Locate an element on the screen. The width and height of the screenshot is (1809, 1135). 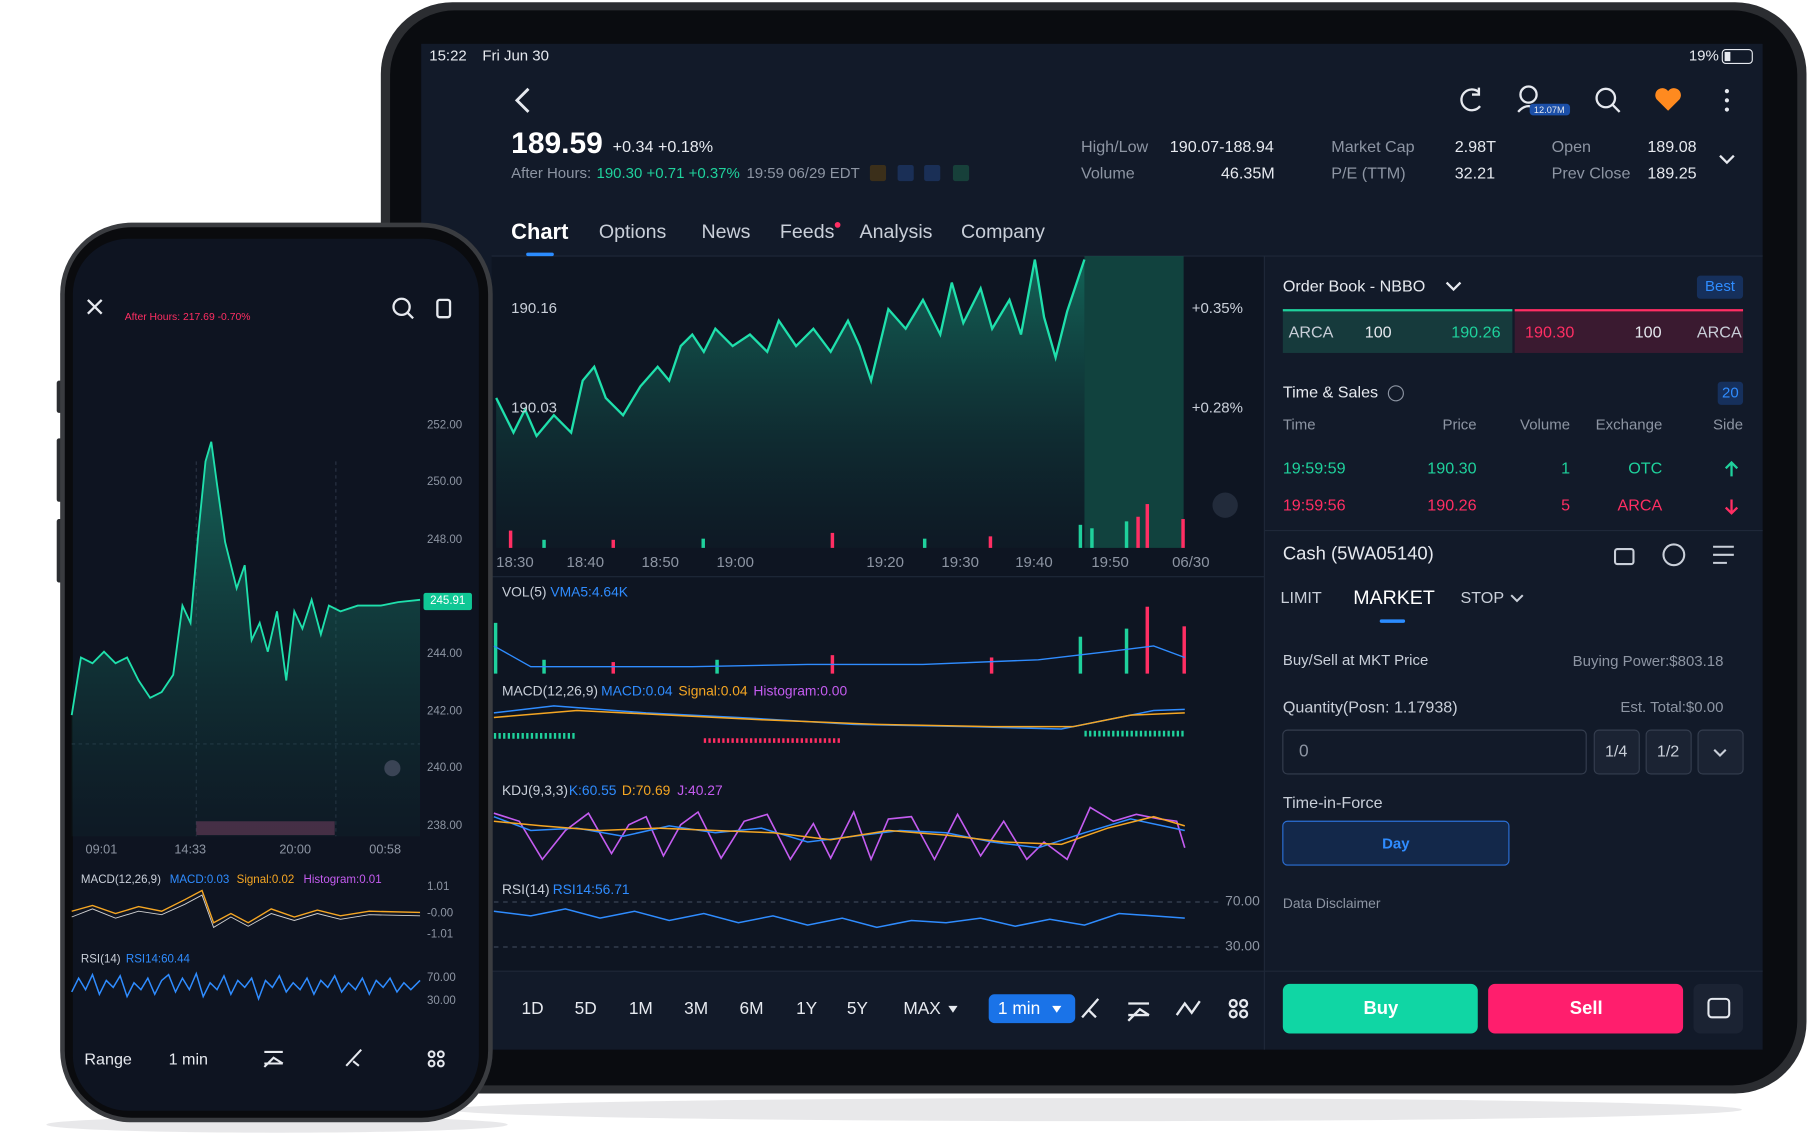
more-icon is located at coordinates (1726, 91).